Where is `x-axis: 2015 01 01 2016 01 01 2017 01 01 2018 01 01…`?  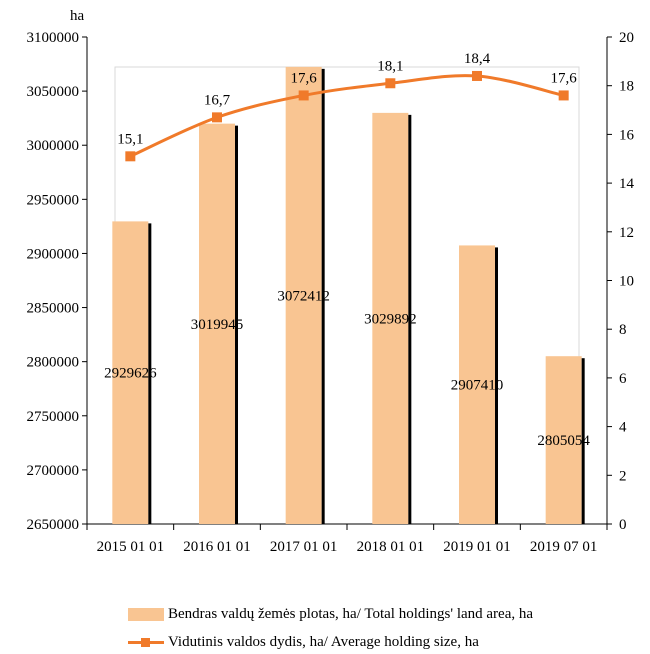
x-axis: 2015 01 01 2016 01 01 2017 01 01 2018 01 01… is located at coordinates (347, 539).